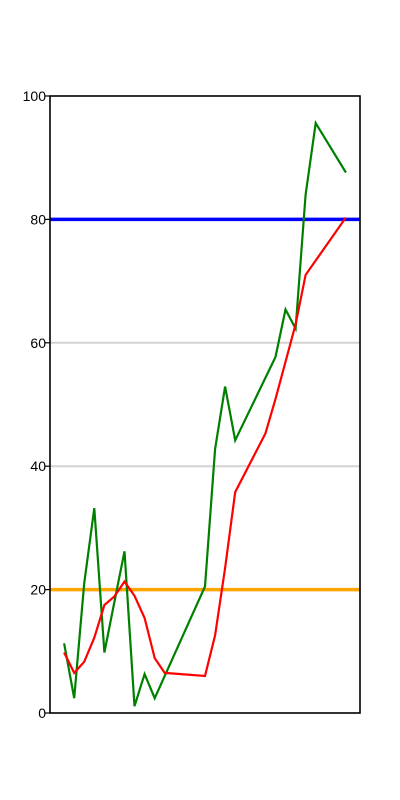 The image size is (400, 800). I want to click on y-tick-label: 100, so click(35, 96).